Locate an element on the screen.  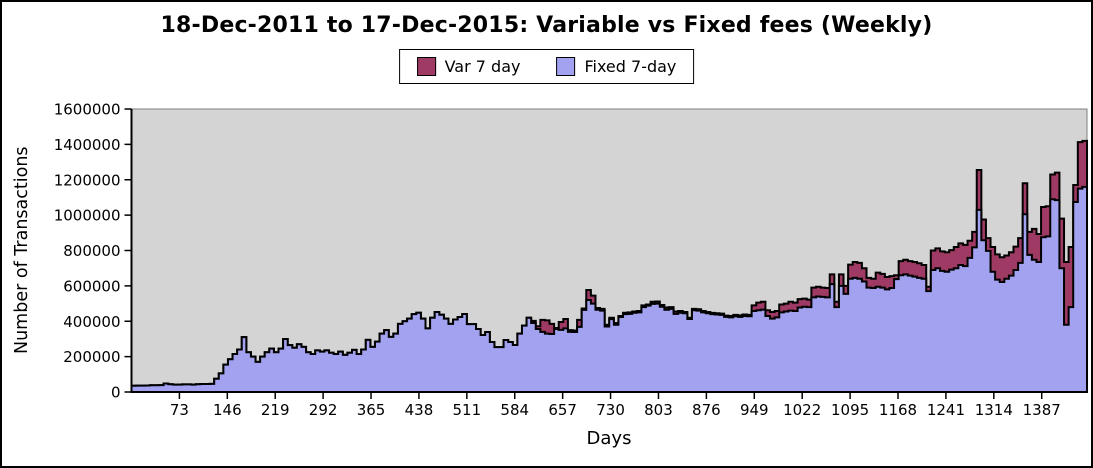
svg-text: 219 is located at coordinates (275, 410).